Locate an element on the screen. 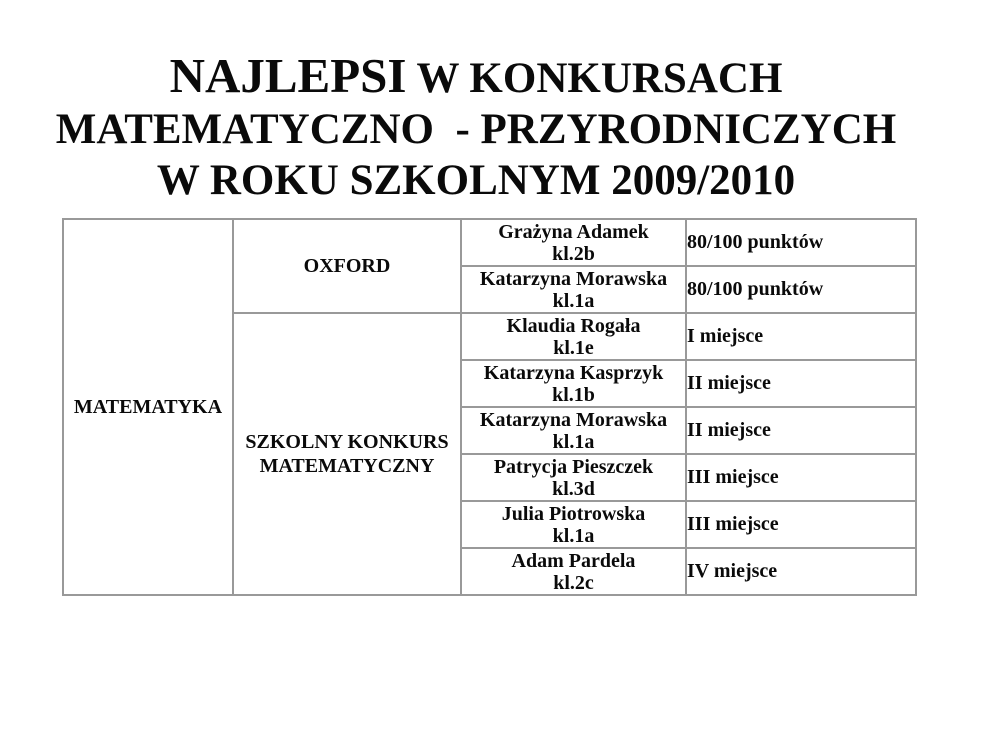 Image resolution: width=992 pixels, height=751 pixels. student-class: kl.1e is located at coordinates (573, 347).